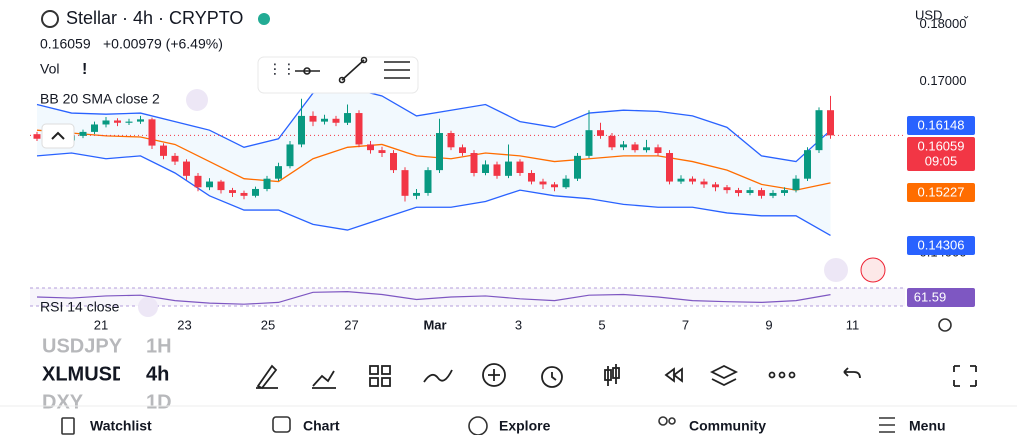  What do you see at coordinates (836, 270) in the screenshot?
I see `events-icon` at bounding box center [836, 270].